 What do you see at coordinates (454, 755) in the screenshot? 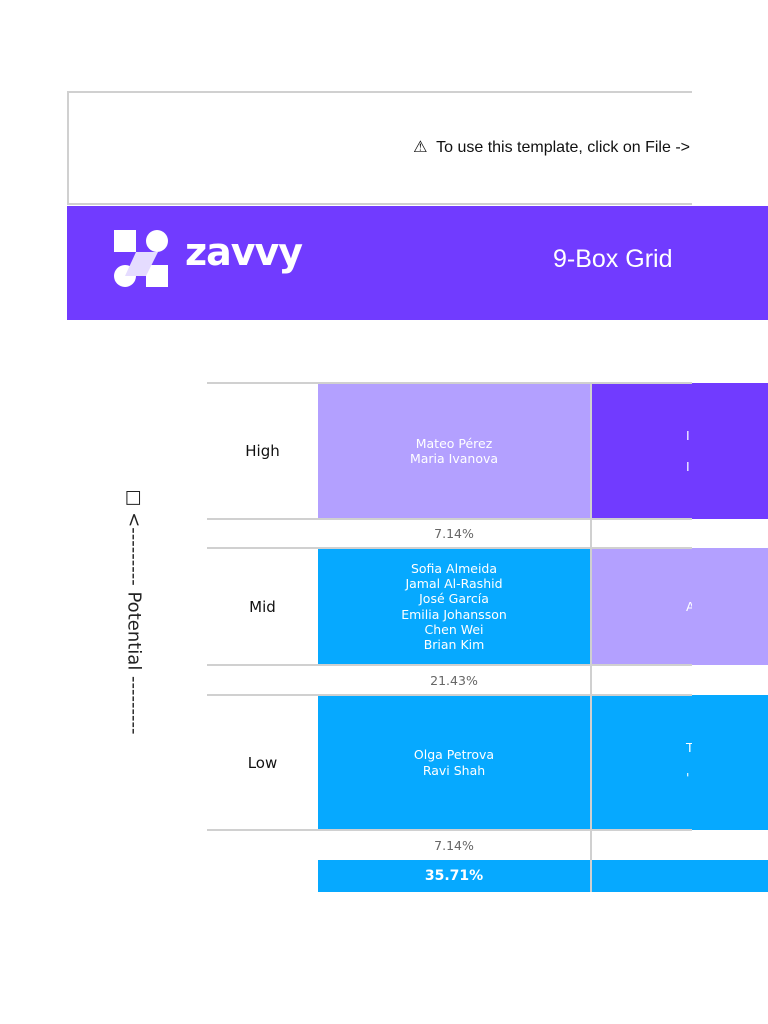
I see `name: Olga Petrova` at bounding box center [454, 755].